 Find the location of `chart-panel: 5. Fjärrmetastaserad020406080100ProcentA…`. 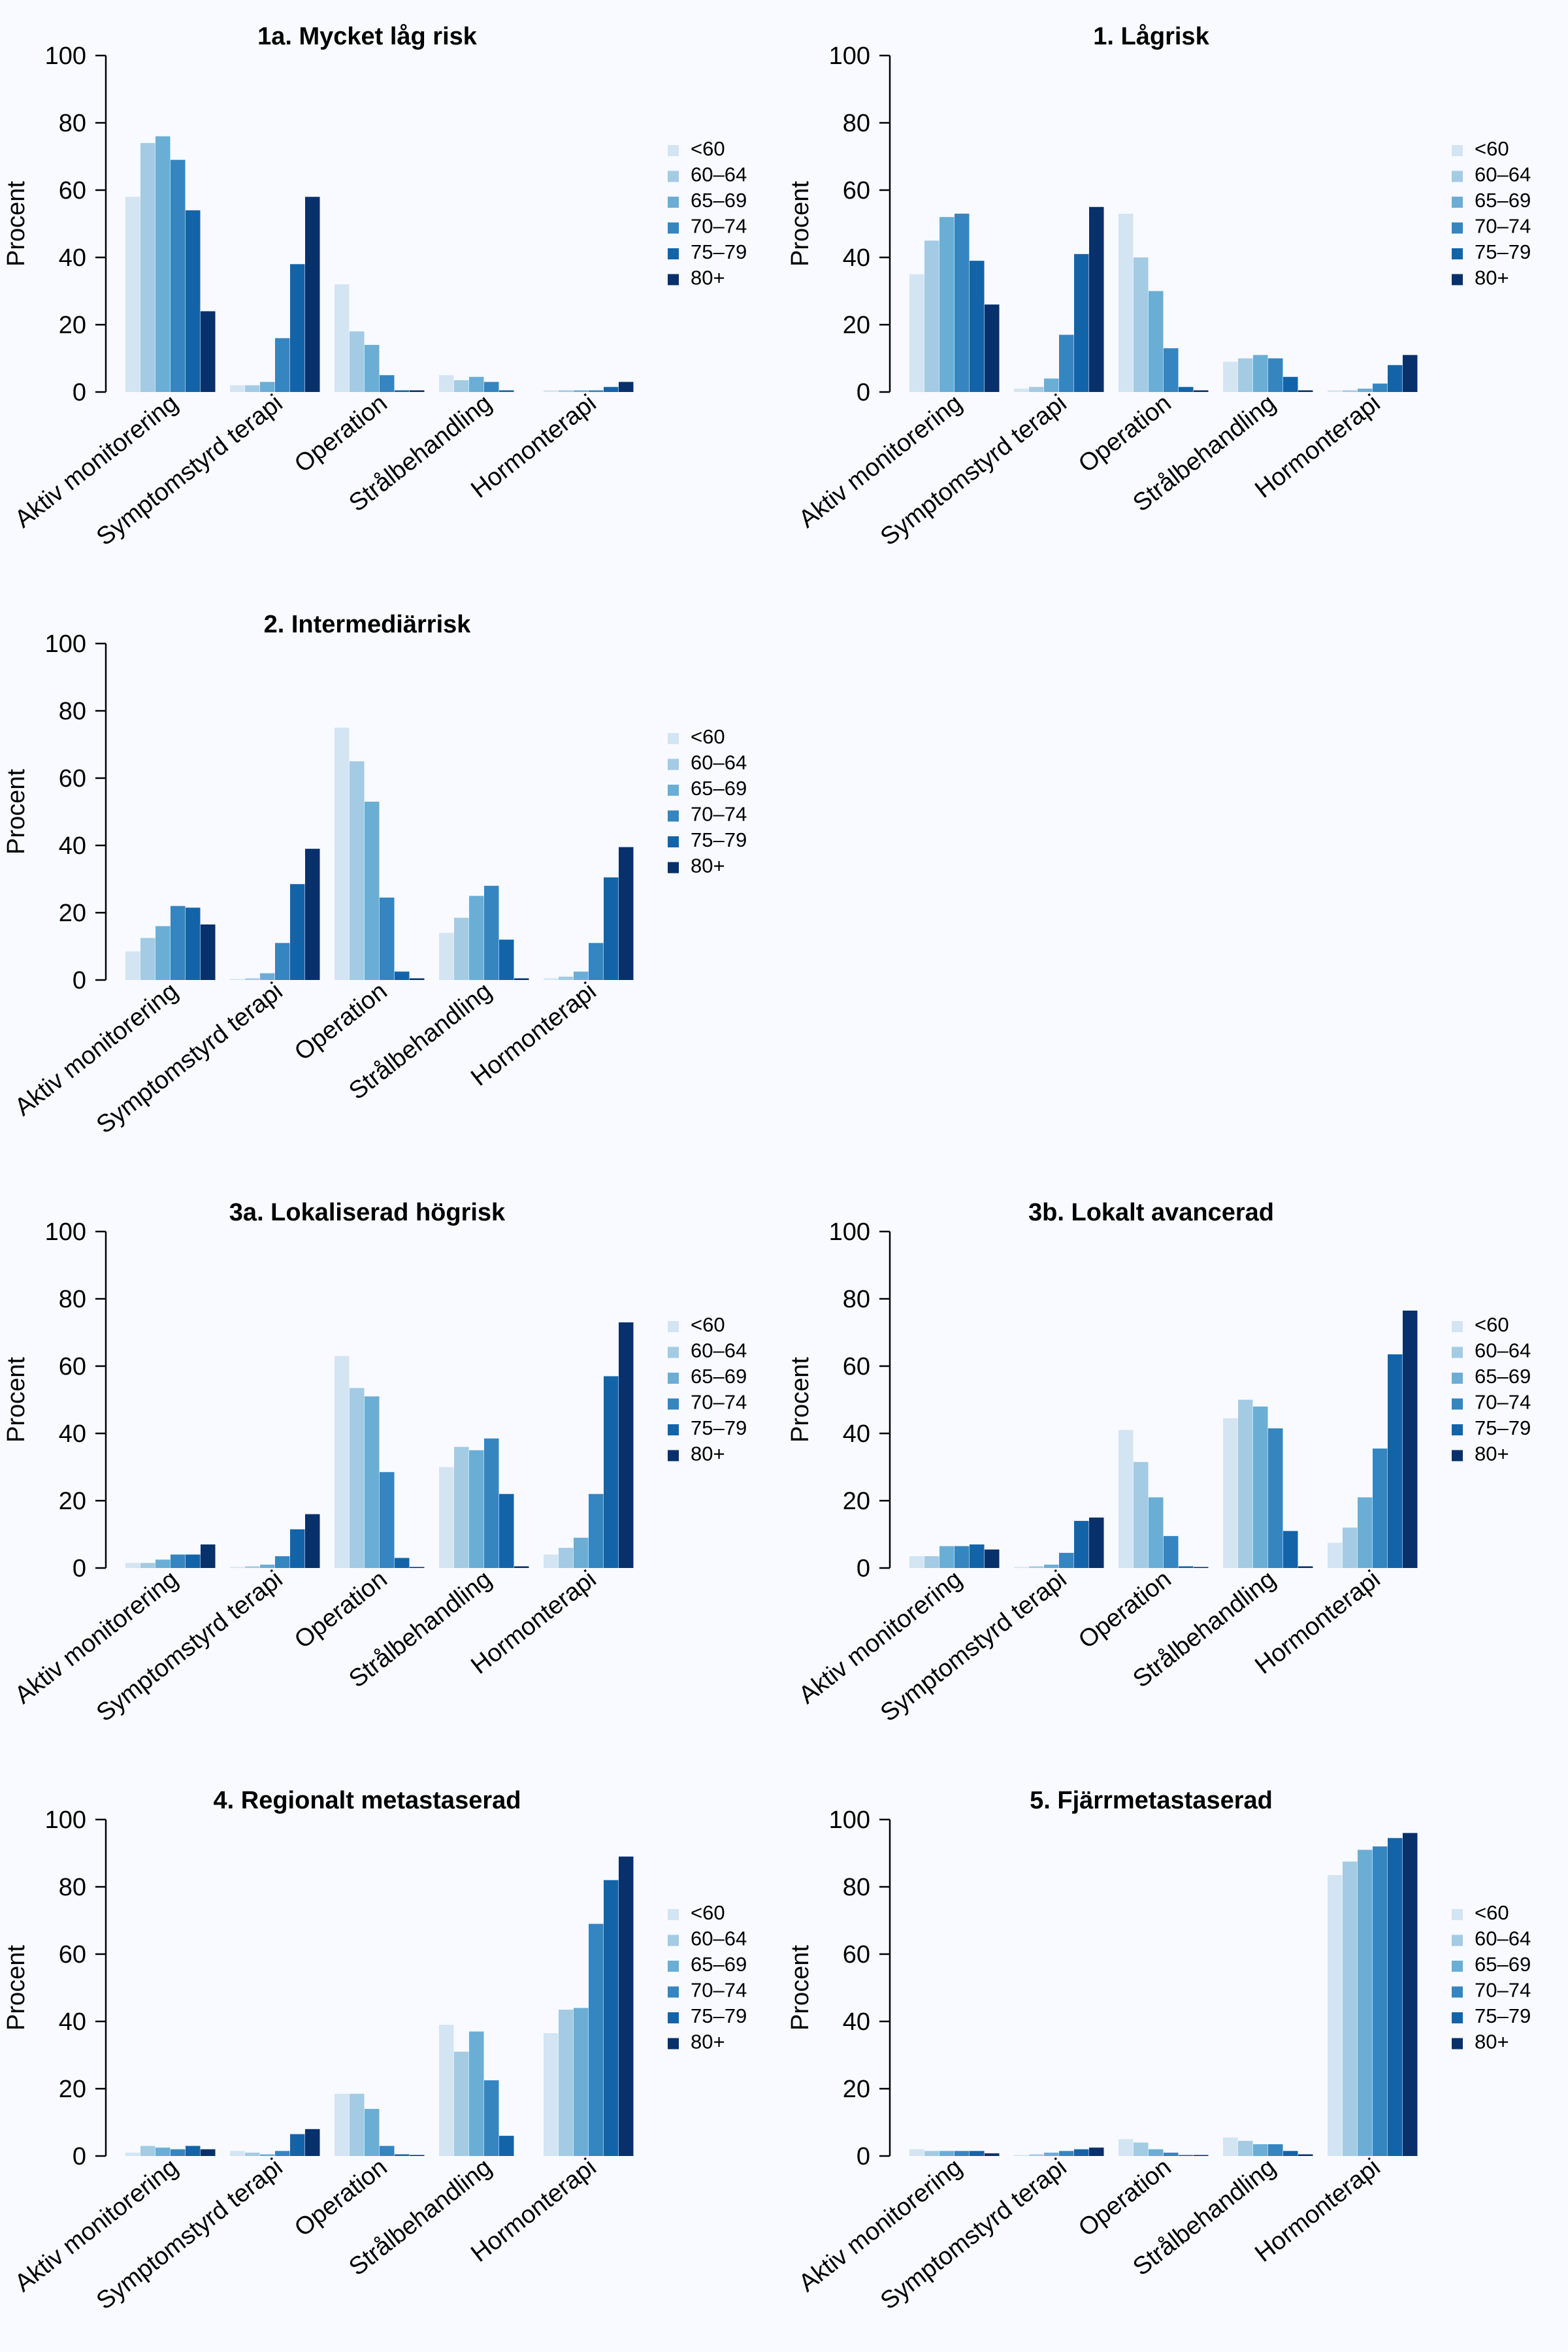

chart-panel: 5. Fjärrmetastaserad020406080100ProcentA… is located at coordinates (1159, 2051).